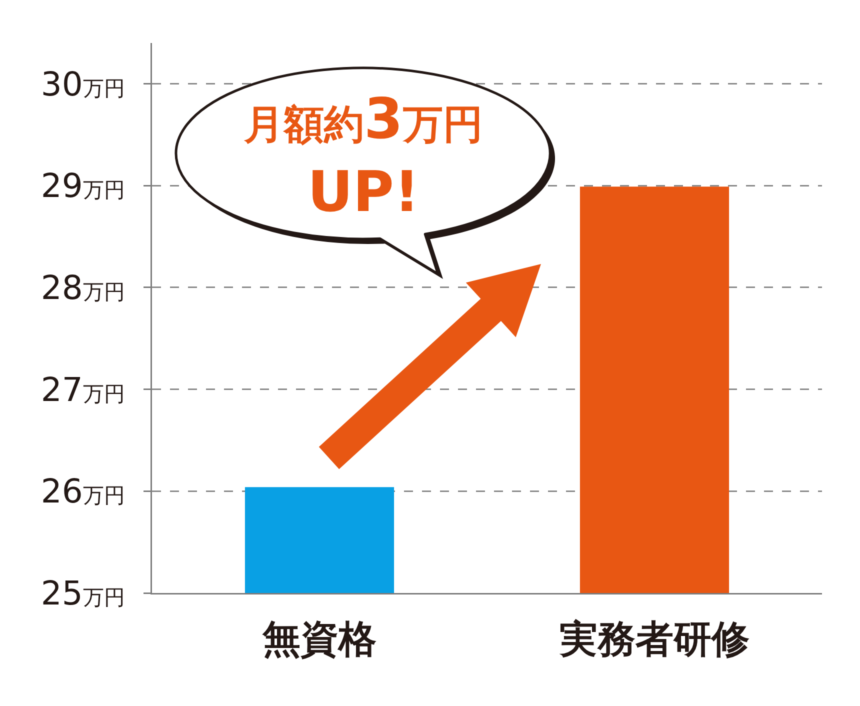 The image size is (860, 706). I want to click on y-tick-label: 30万円, so click(82, 84).